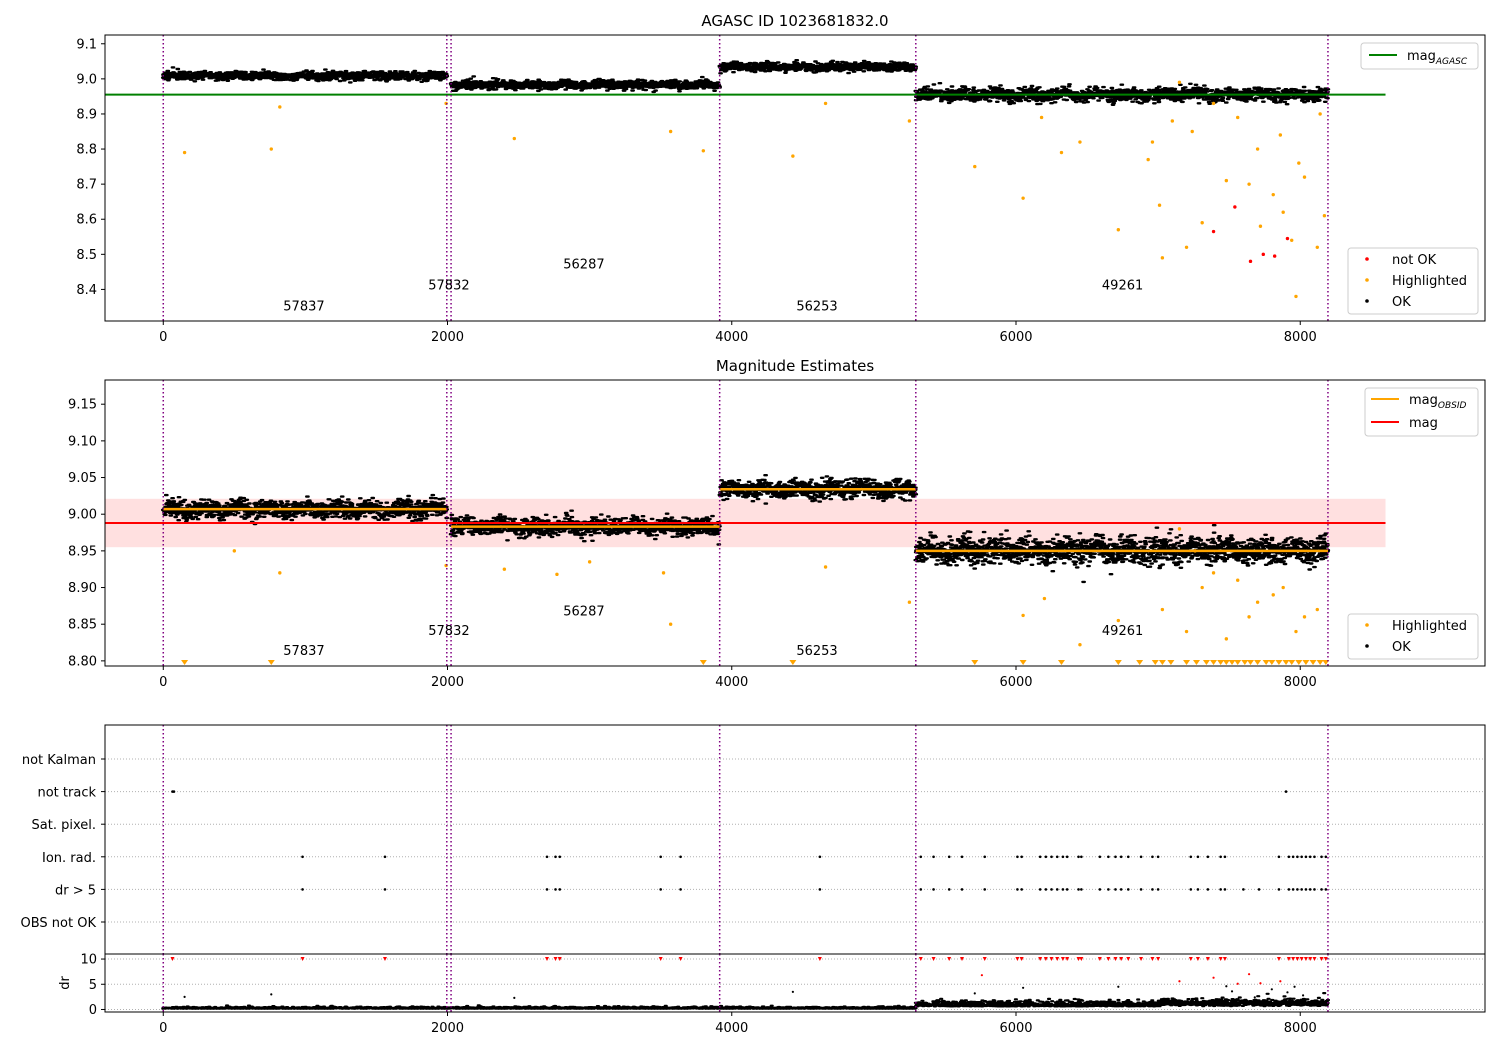  Describe the element at coordinates (92, 985) in the screenshot. I see `dr-y-ticks: 10 5 0` at that location.